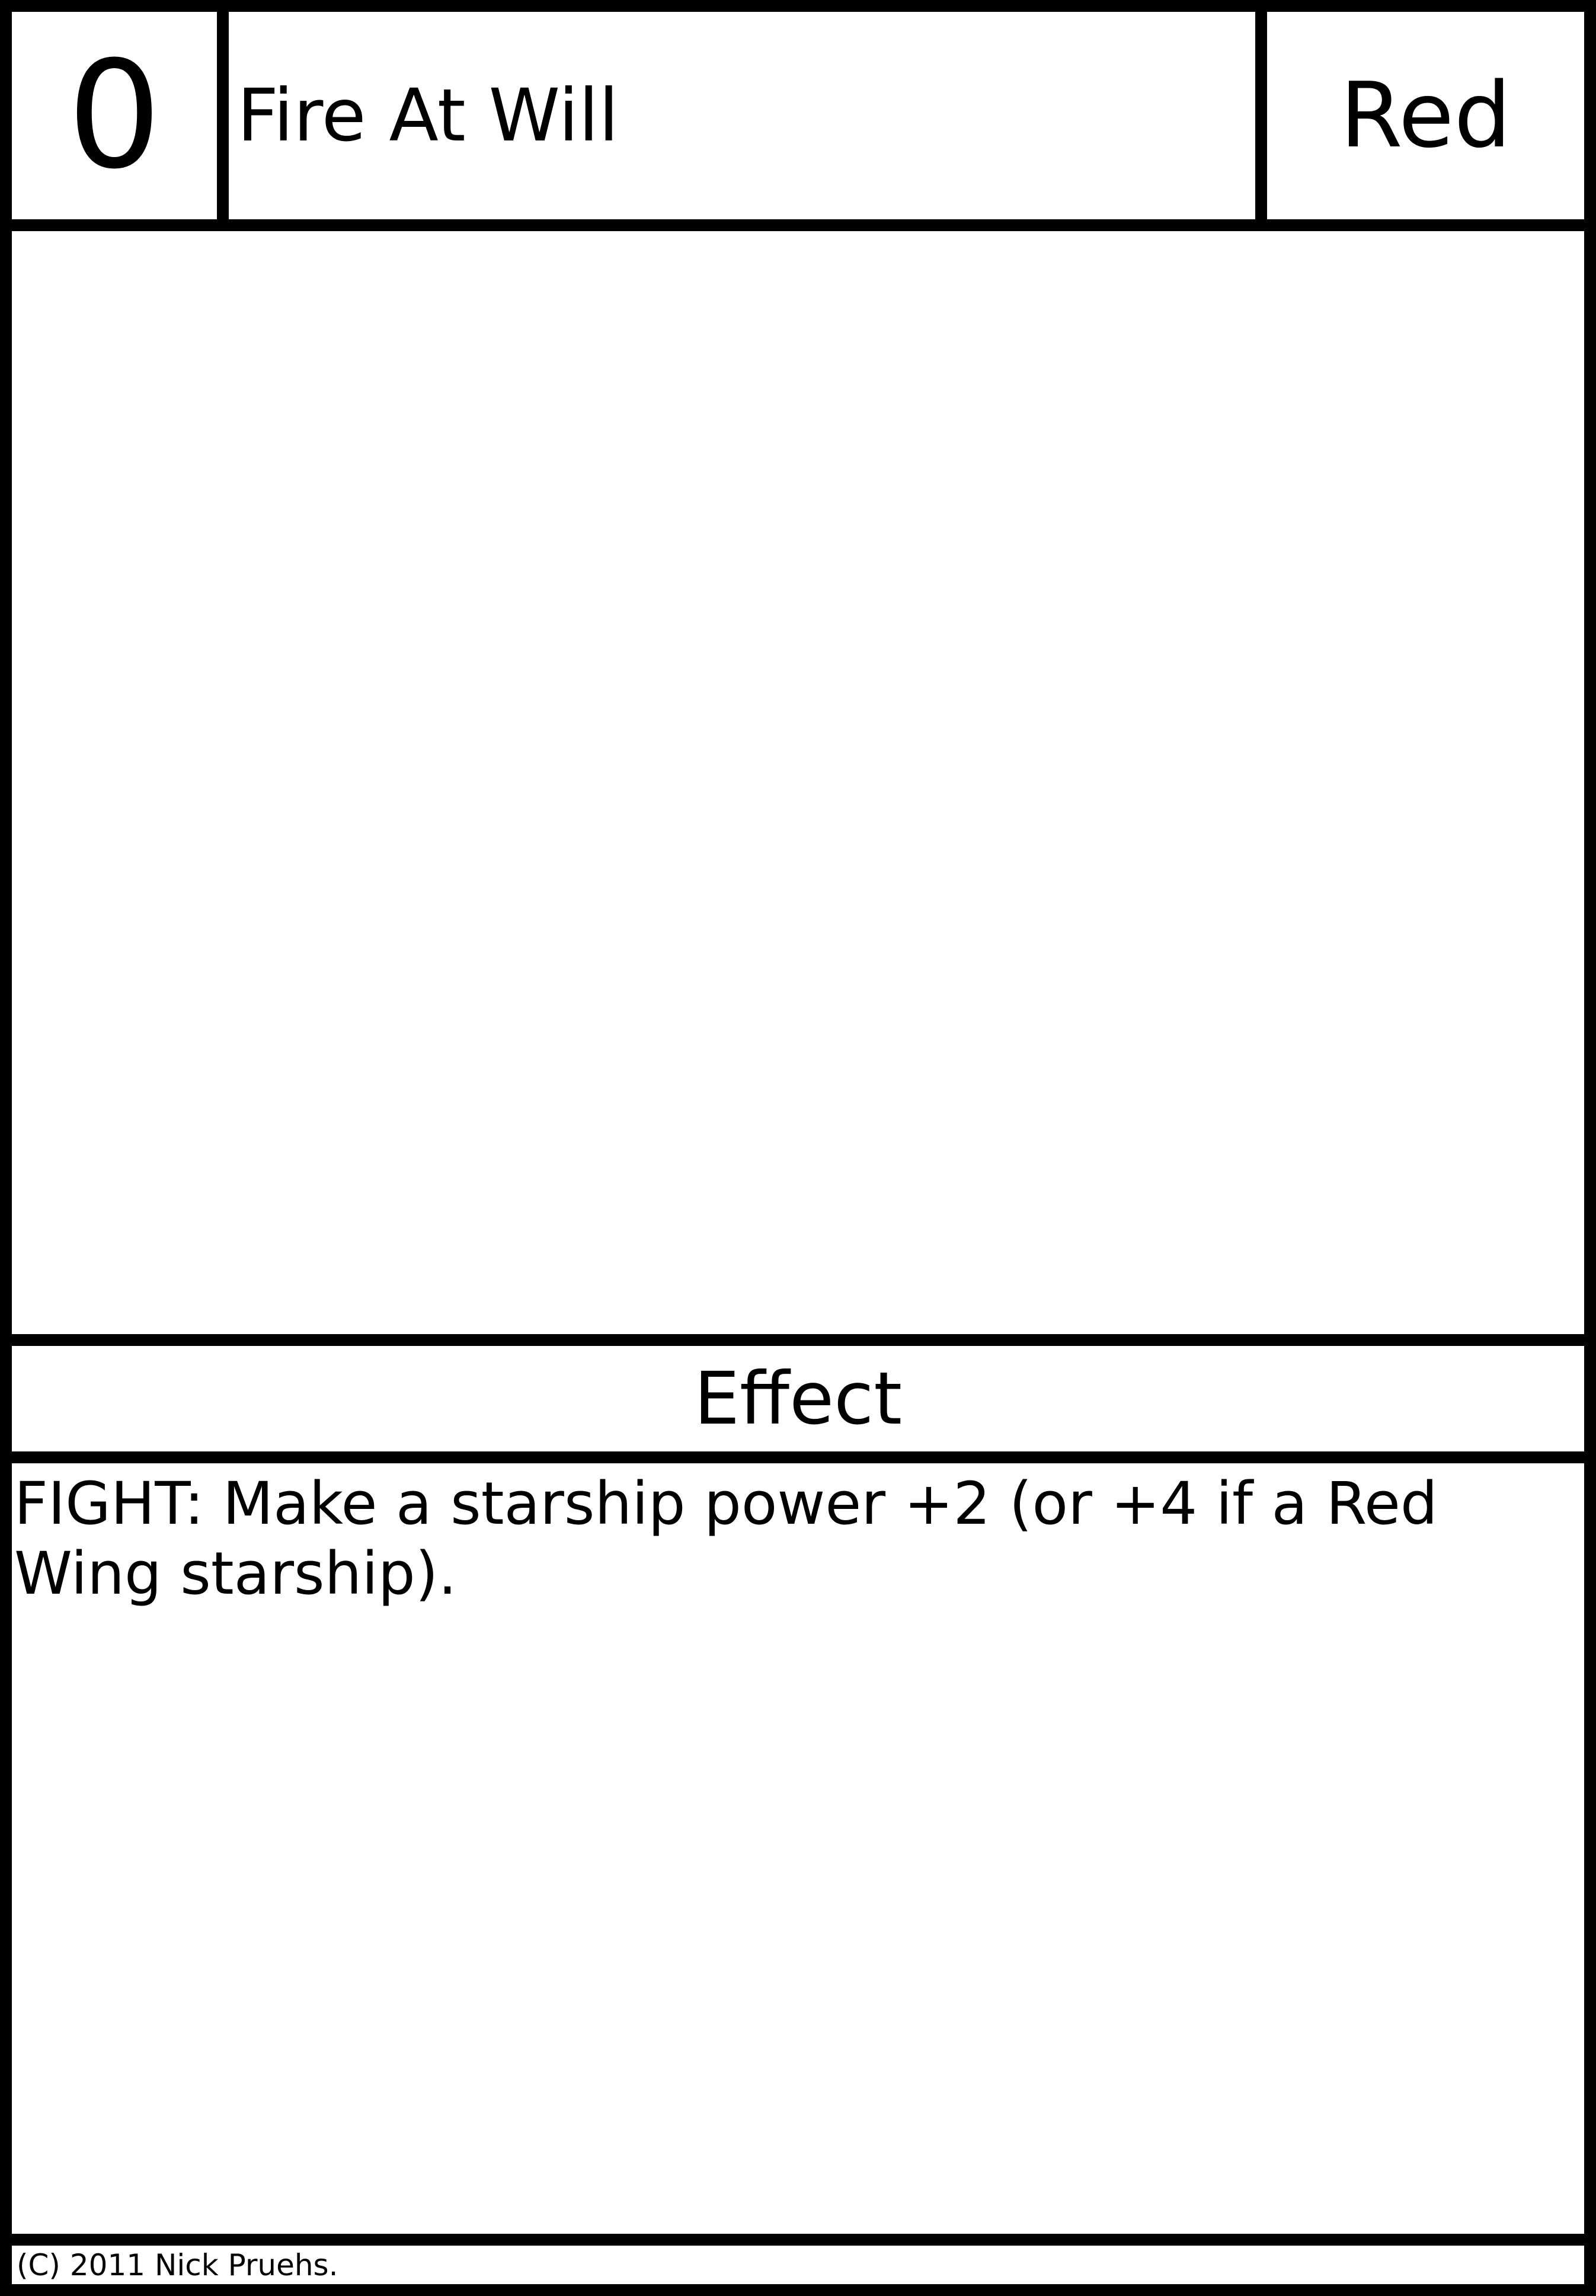 The image size is (1596, 2296). What do you see at coordinates (177, 2264) in the screenshot?
I see `copyright-text: (C) 2011 Nick Pruehs.` at bounding box center [177, 2264].